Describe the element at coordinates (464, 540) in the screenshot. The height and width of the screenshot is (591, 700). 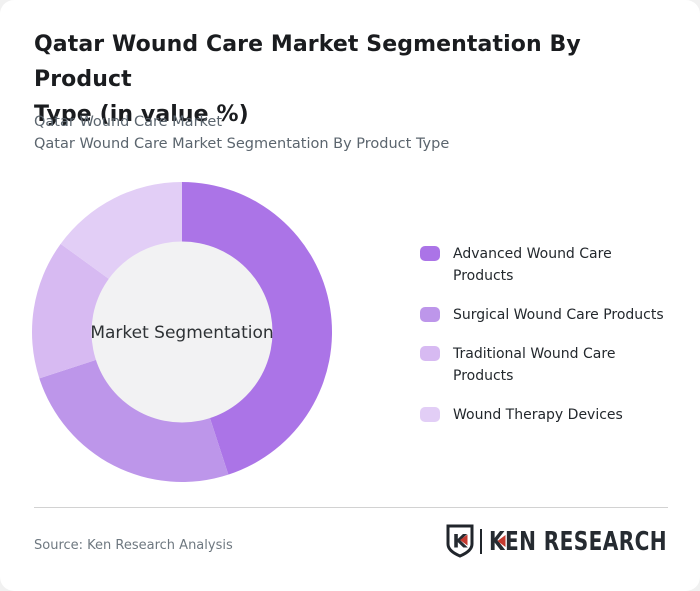
I see `shield-accent-triangle-icon` at that location.